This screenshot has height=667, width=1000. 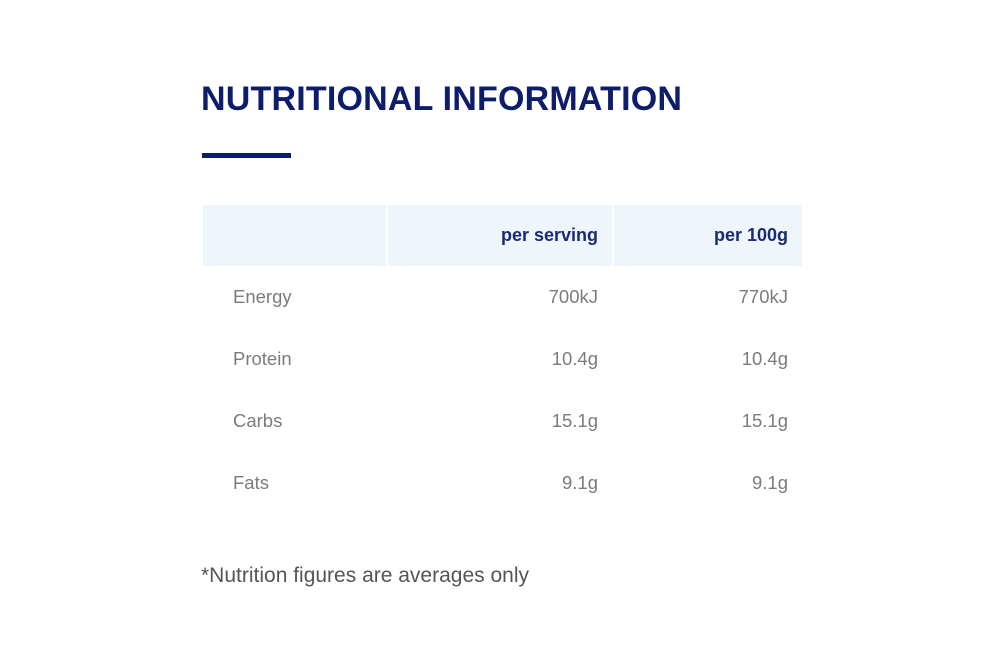 What do you see at coordinates (442, 99) in the screenshot?
I see `section-title: NUTRITIONAL INFORMATION` at bounding box center [442, 99].